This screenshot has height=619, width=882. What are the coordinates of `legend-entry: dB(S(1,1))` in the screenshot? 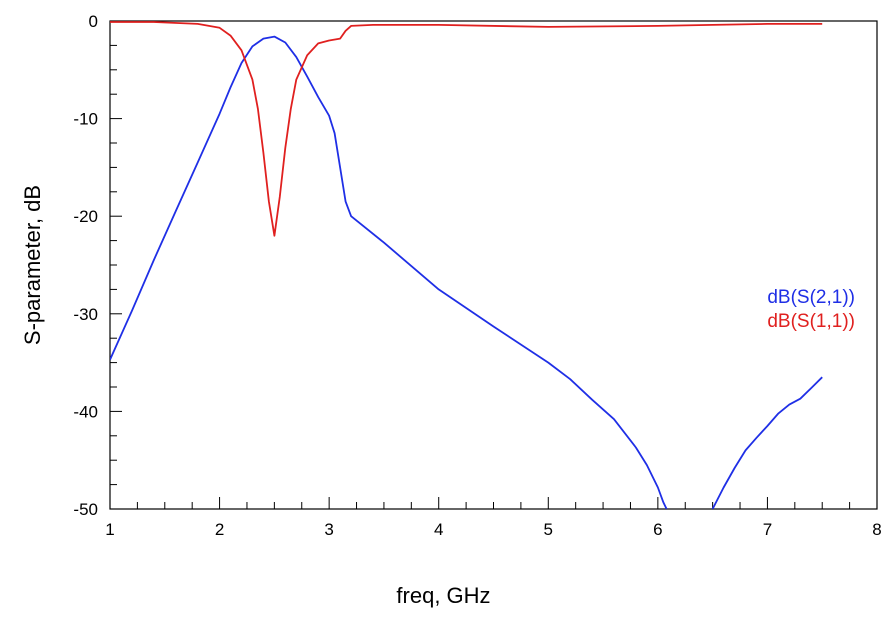 It's located at (811, 321).